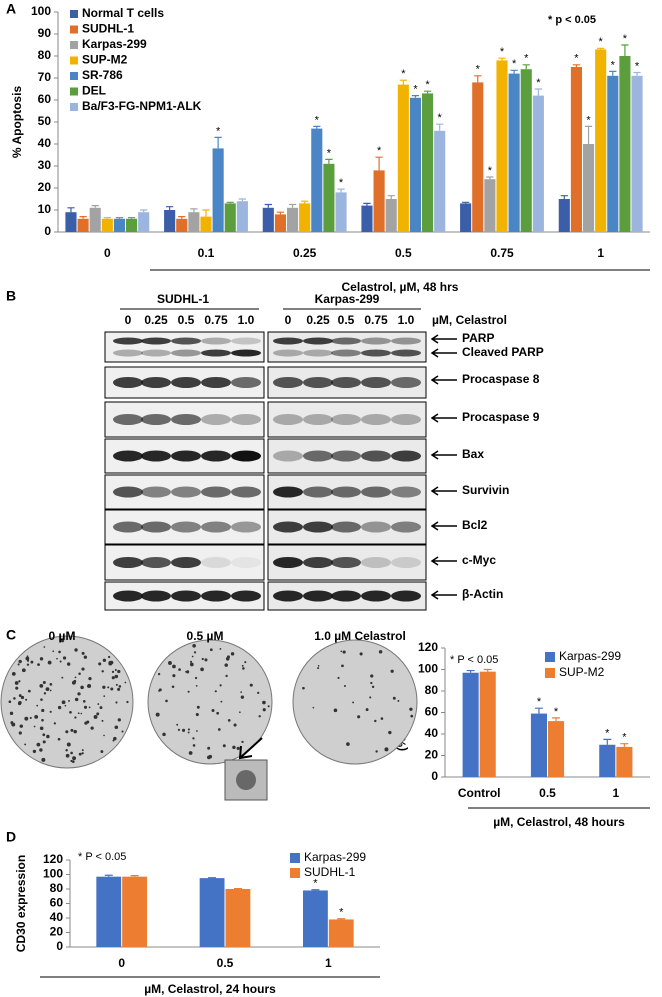 This screenshot has width=662, height=997. Describe the element at coordinates (600, 253) in the screenshot. I see `x-tick-label: 1` at that location.